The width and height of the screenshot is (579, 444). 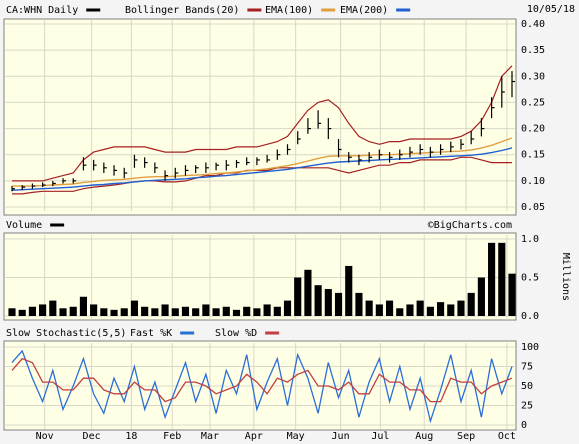 What do you see at coordinates (424, 436) in the screenshot?
I see `x-tick-label: Aug` at bounding box center [424, 436].